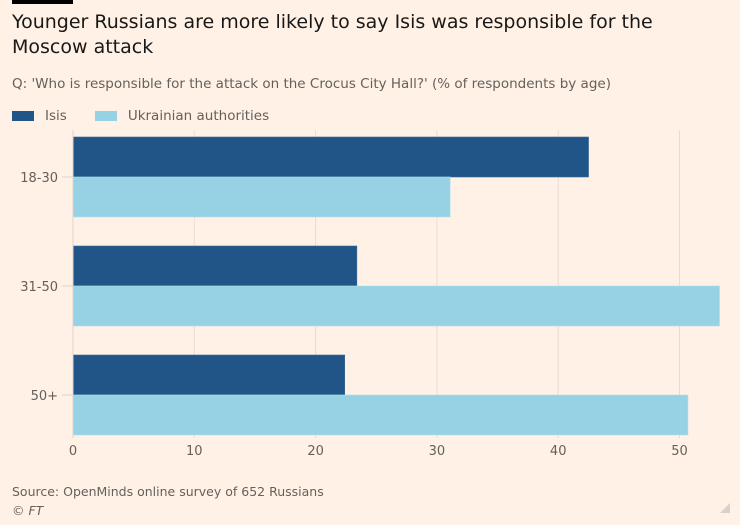 This screenshot has height=525, width=740. Describe the element at coordinates (558, 451) in the screenshot. I see `x-tick-label: 40` at that location.